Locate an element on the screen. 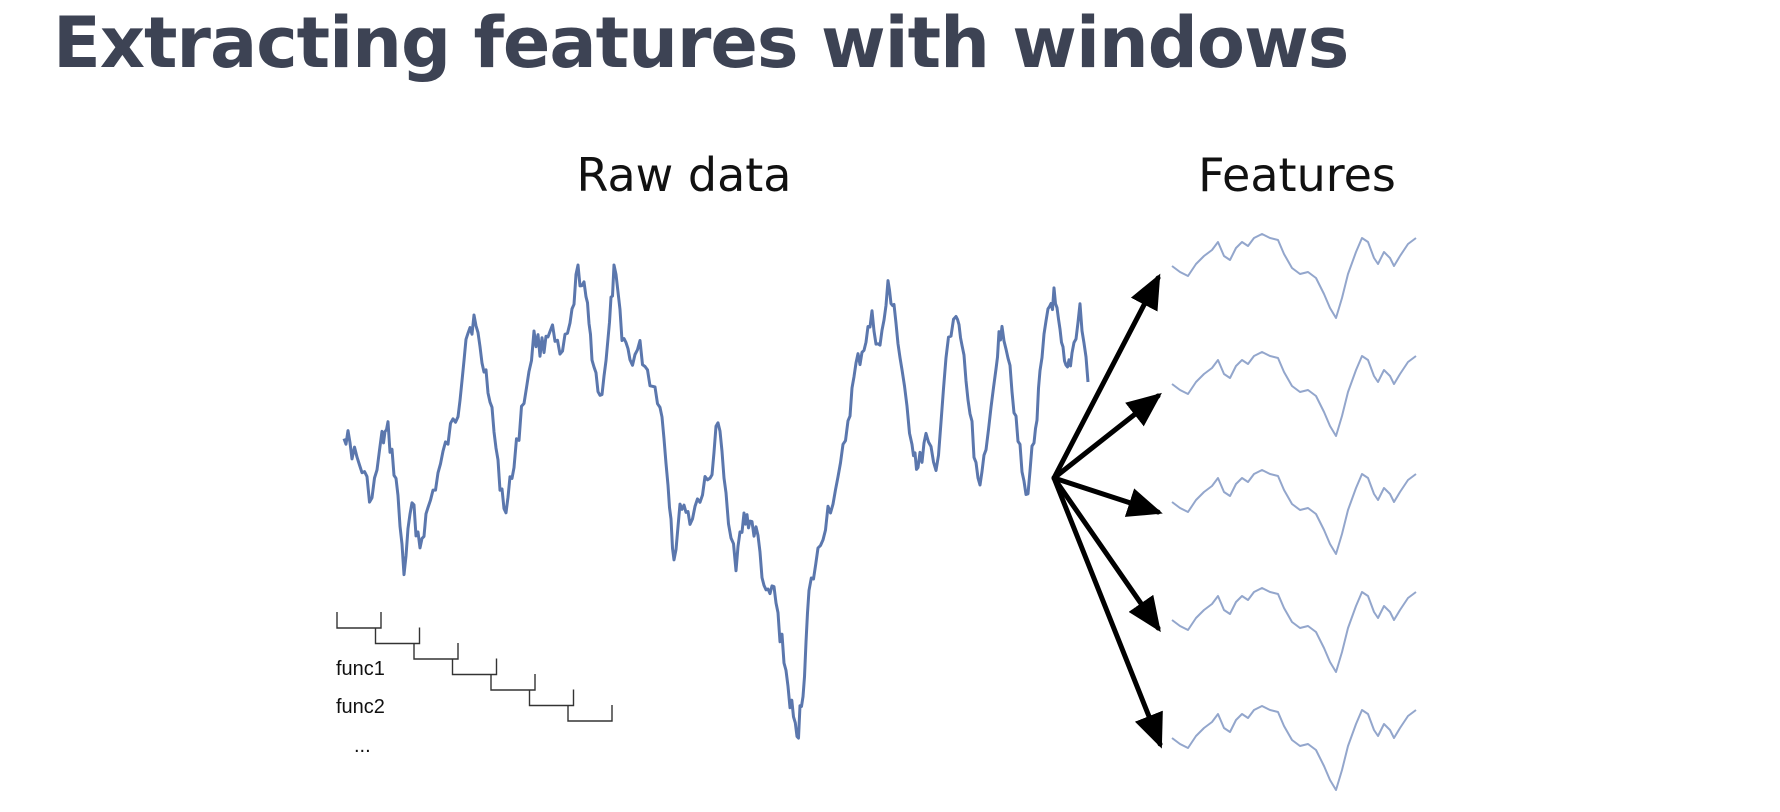 This screenshot has height=812, width=1780. sliding-windows is located at coordinates (474, 667).